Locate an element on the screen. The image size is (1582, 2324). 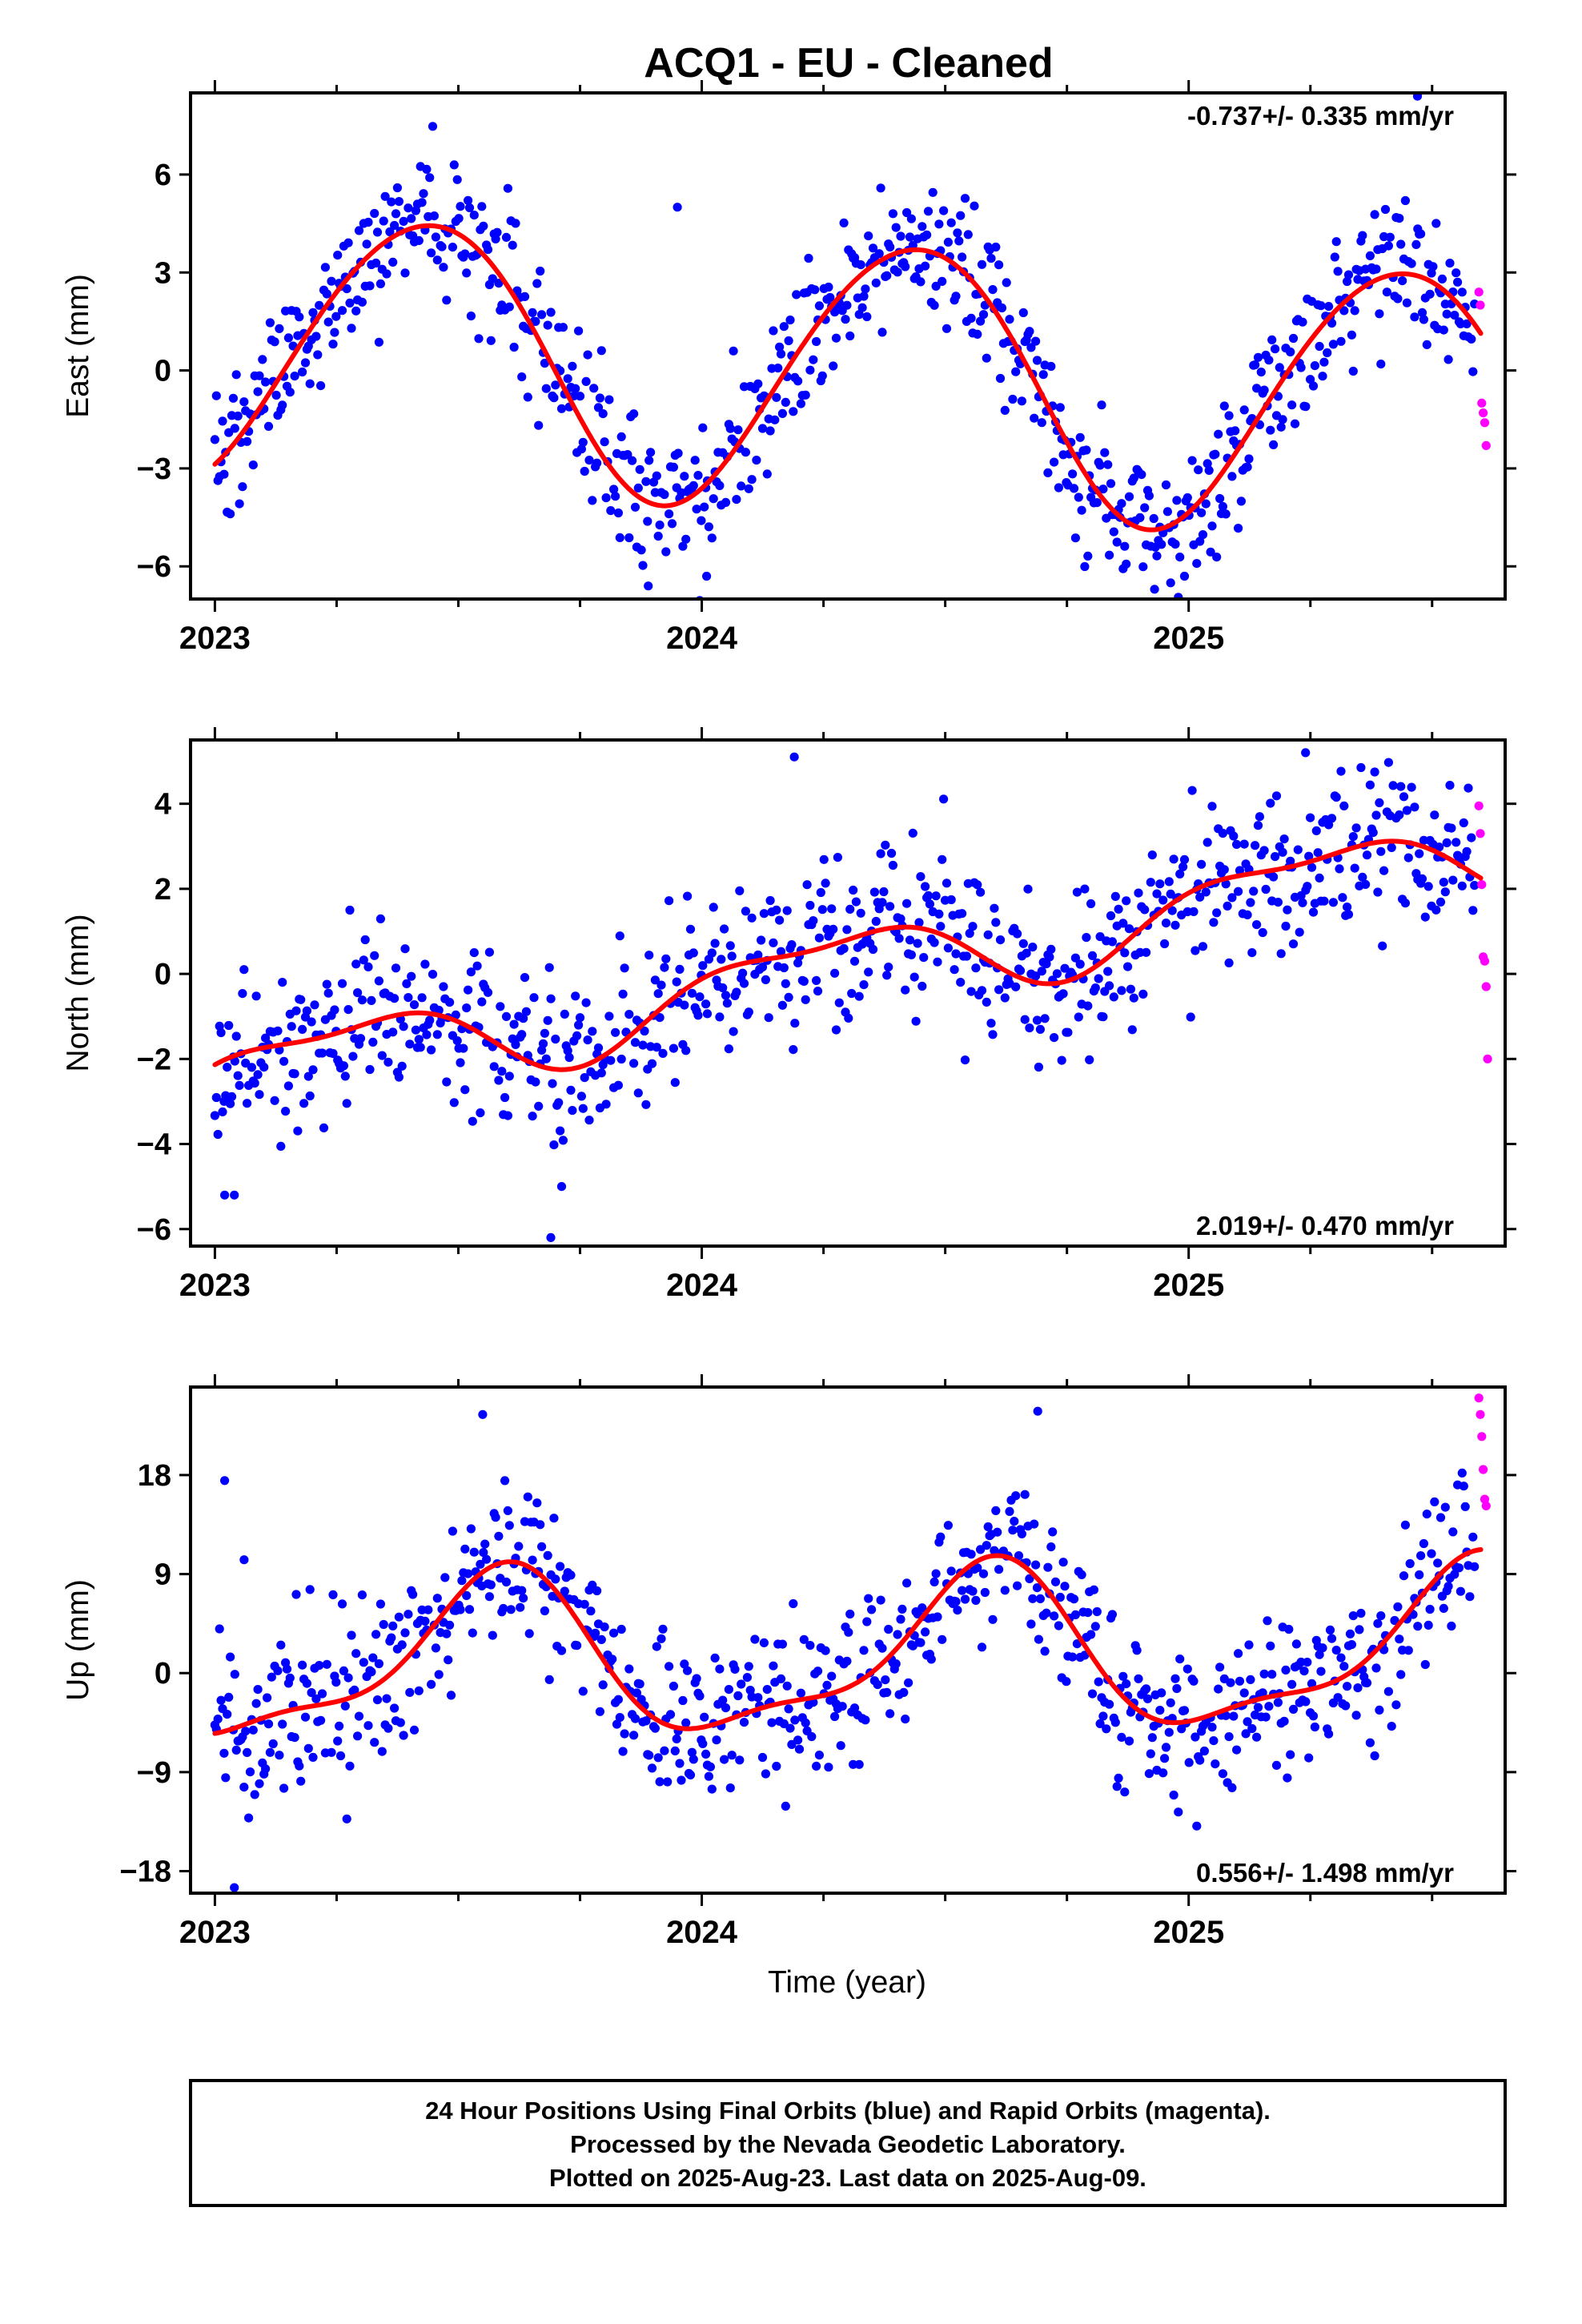
up-rate-label: 0.556+/- 1.498 mm/yr is located at coordinates (1325, 1873).